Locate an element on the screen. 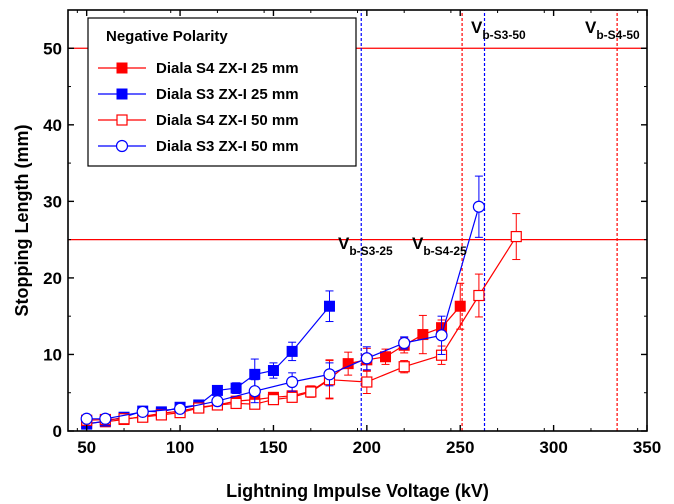 The width and height of the screenshot is (674, 504). breakdown-voltage-subscript: b-S4-25 is located at coordinates (445, 251).